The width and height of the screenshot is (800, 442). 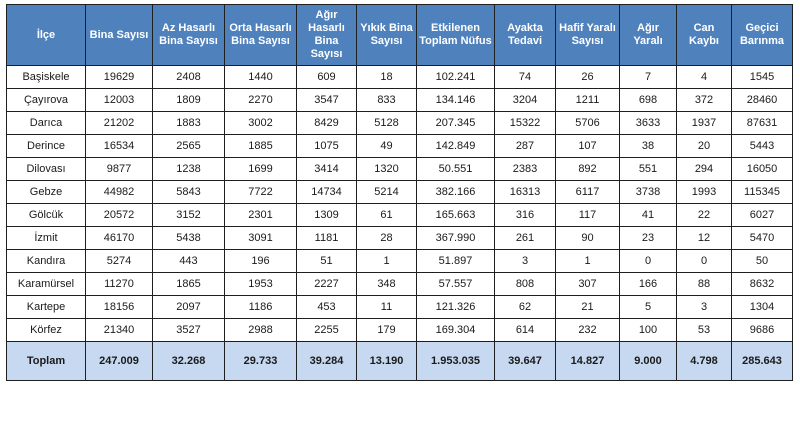 What do you see at coordinates (525, 100) in the screenshot?
I see `value-cell: 3204` at bounding box center [525, 100].